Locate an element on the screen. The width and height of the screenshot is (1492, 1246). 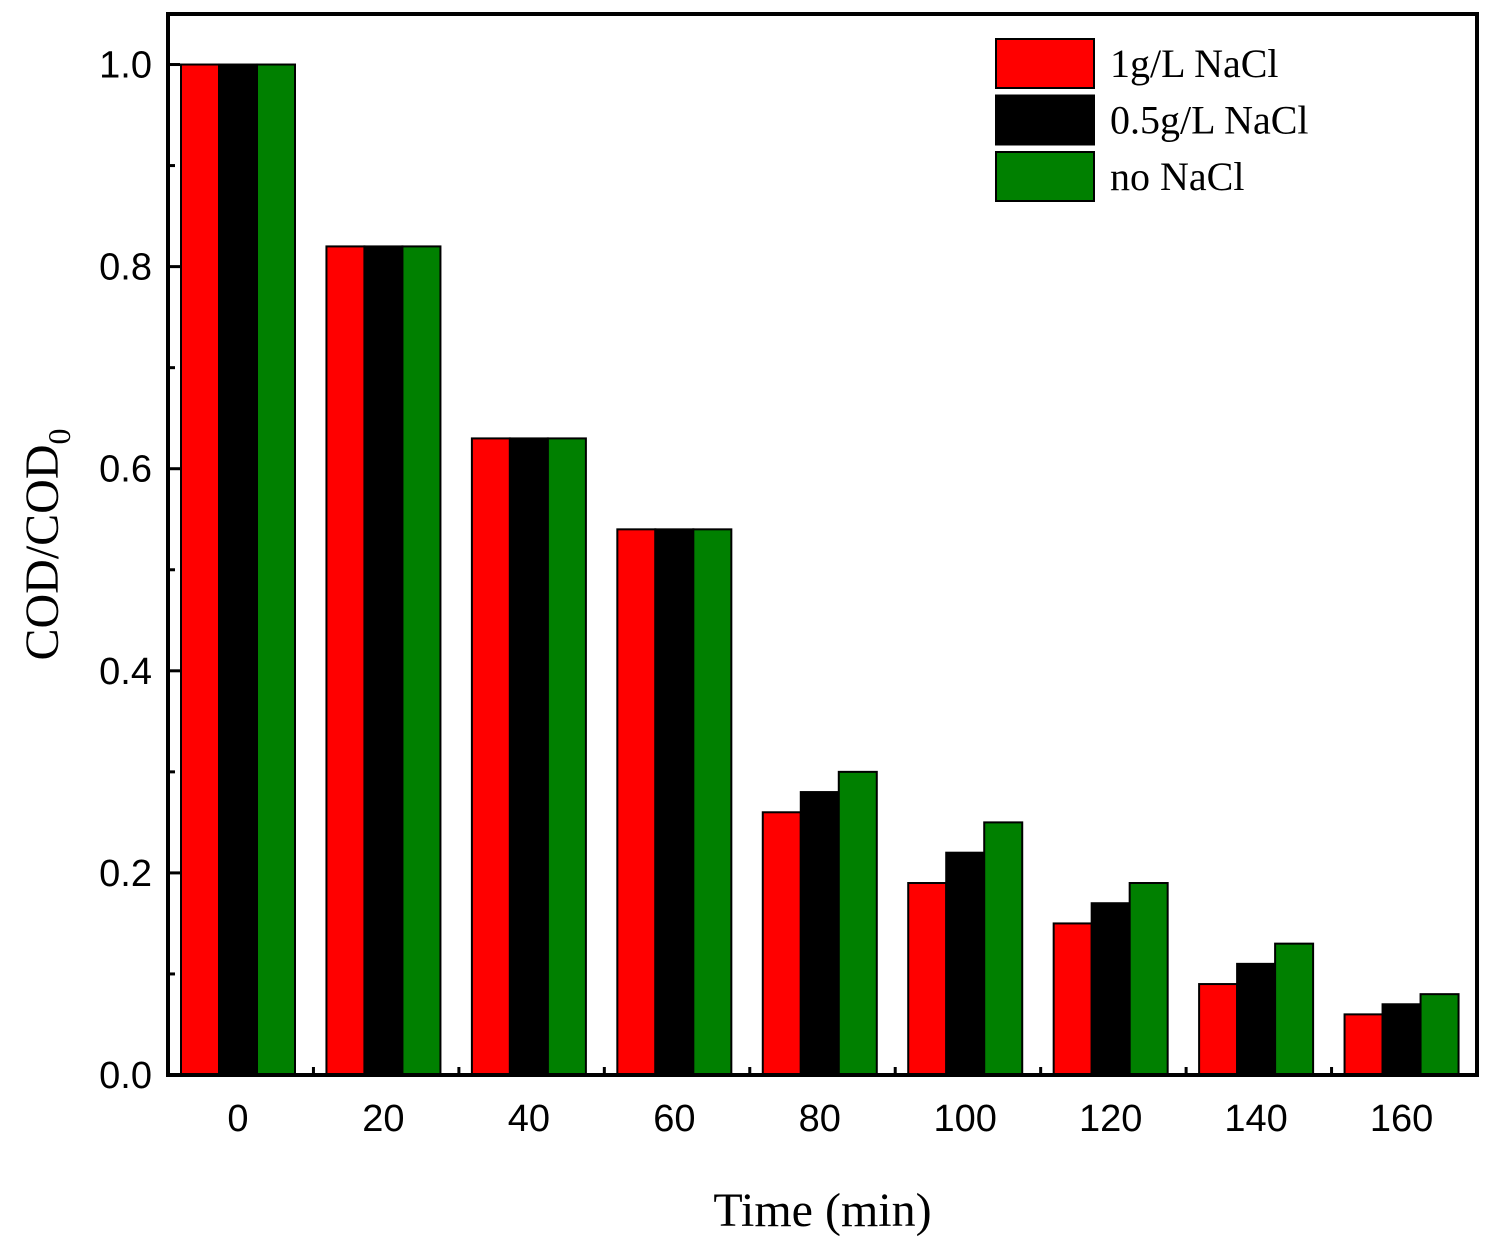
y-tick-label: 0.6 is located at coordinates (125, 470).